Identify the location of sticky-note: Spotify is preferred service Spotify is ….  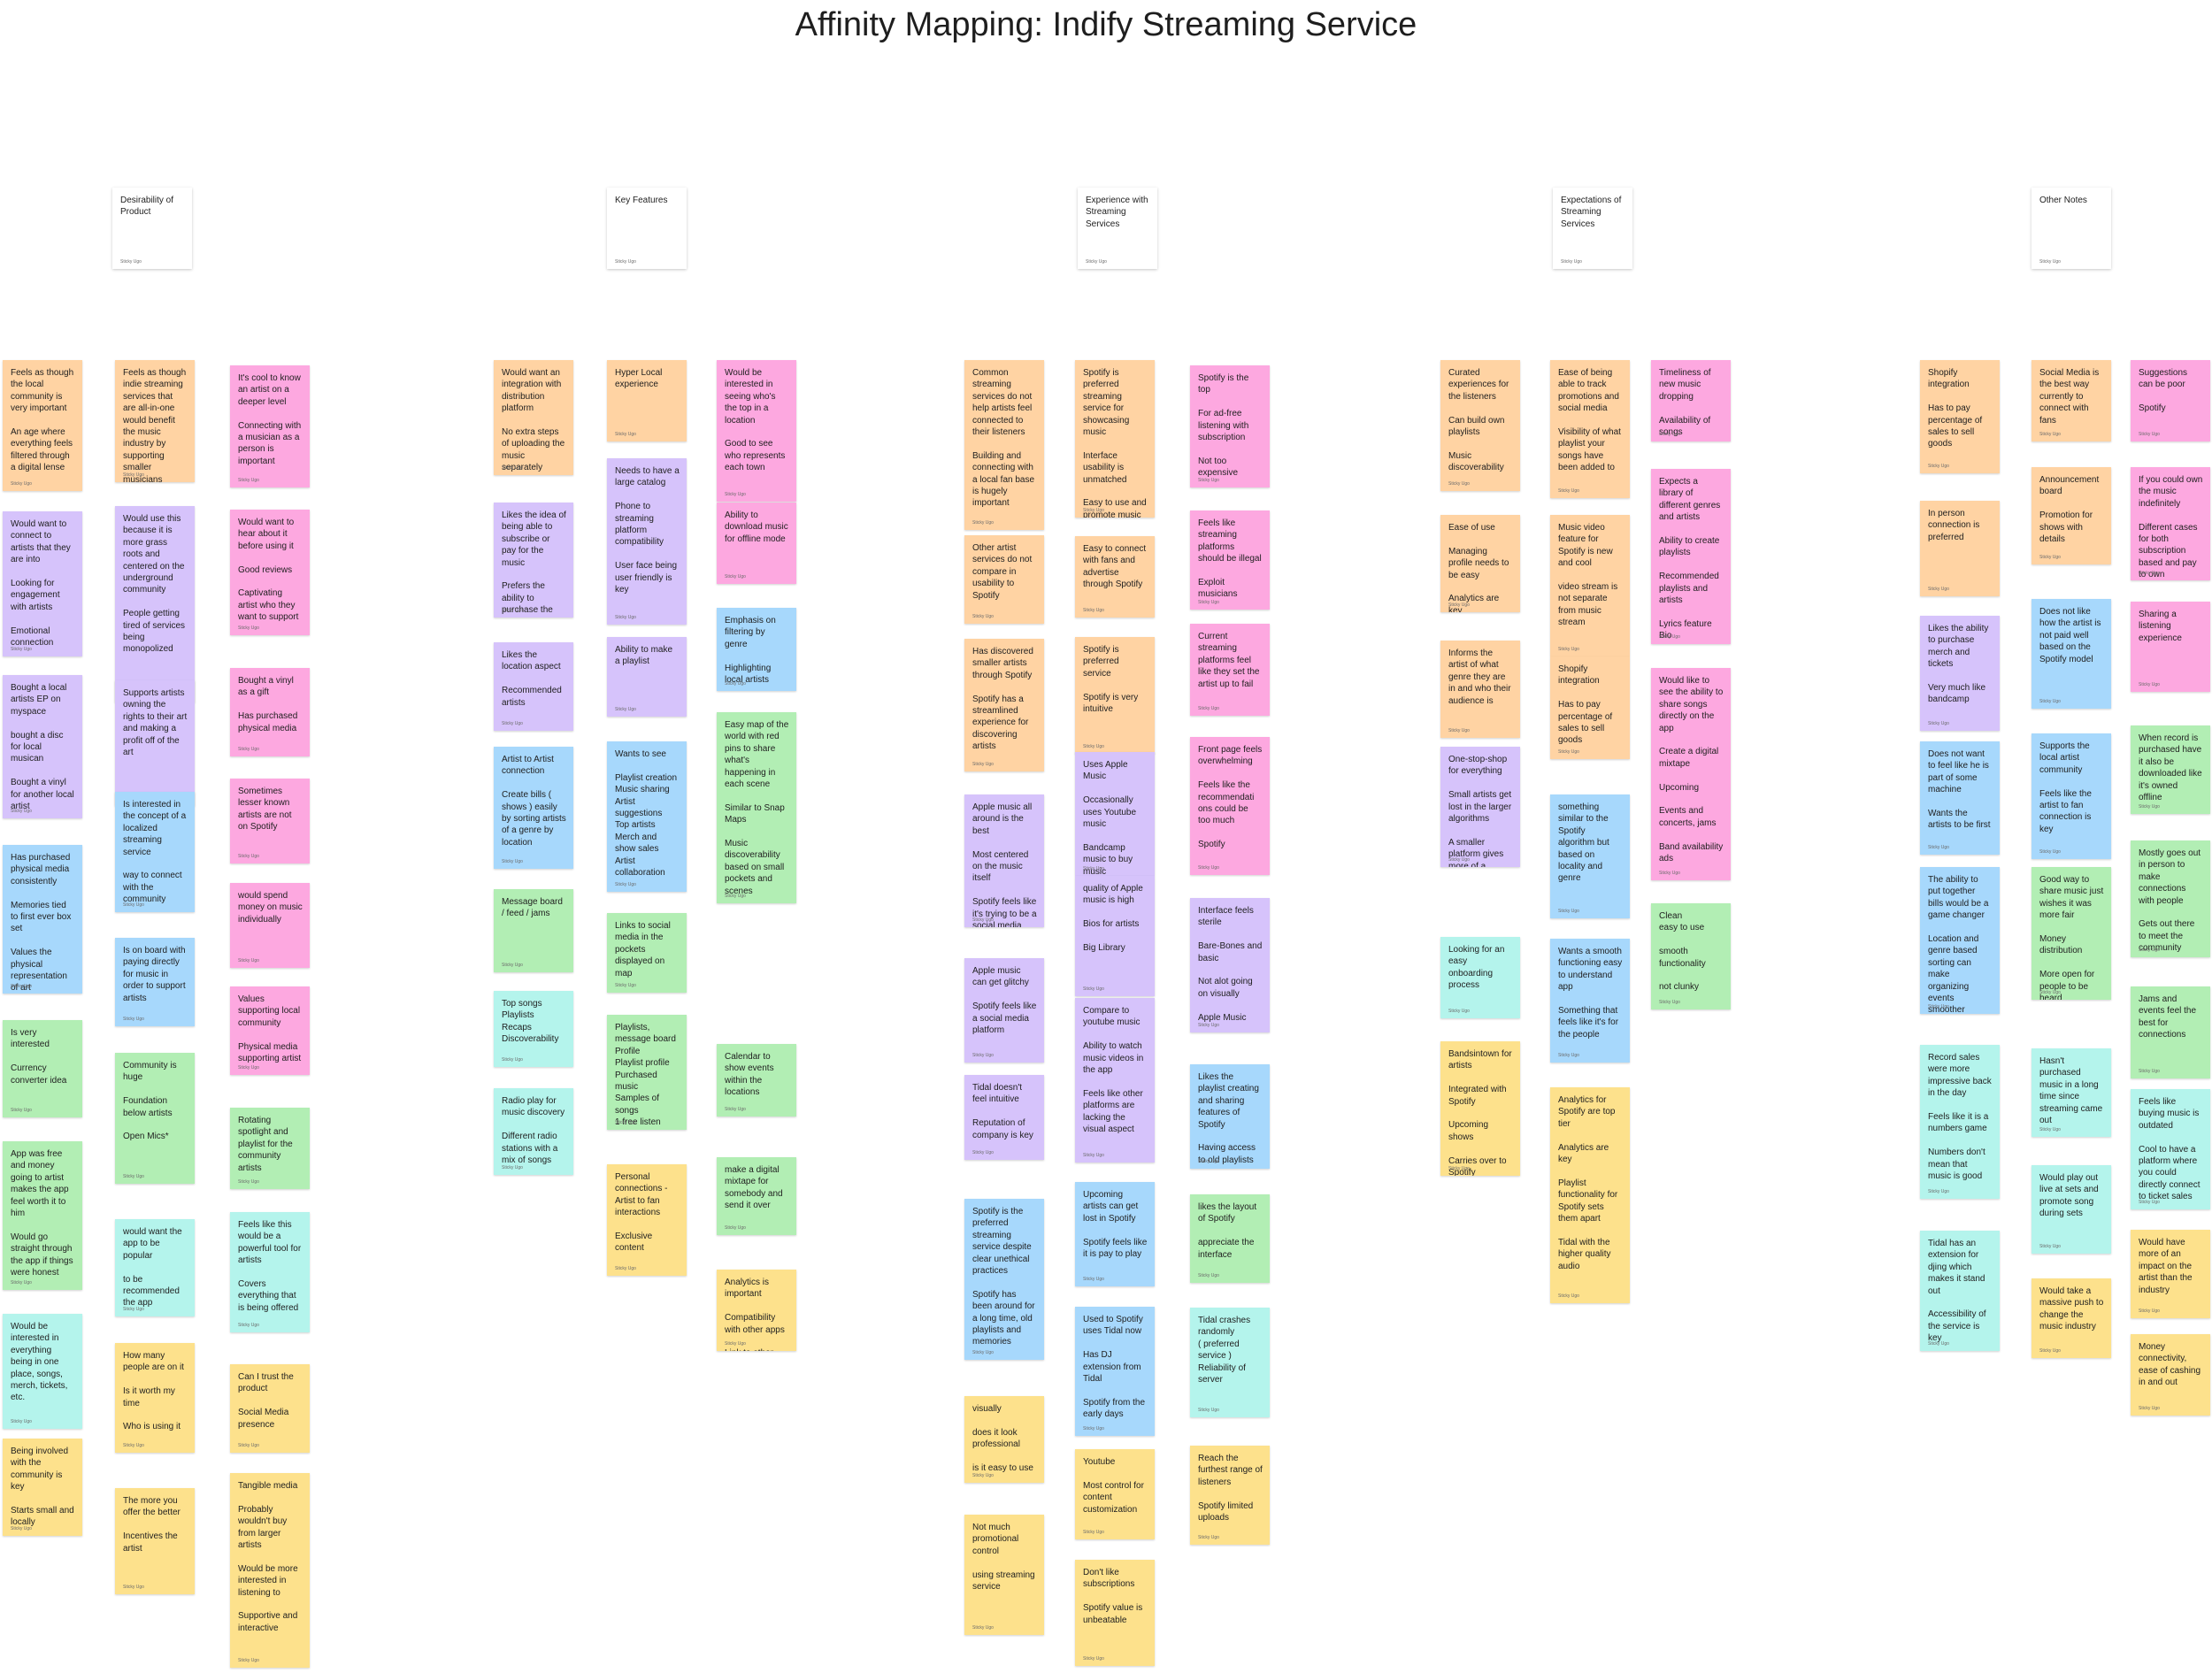
(1115, 695).